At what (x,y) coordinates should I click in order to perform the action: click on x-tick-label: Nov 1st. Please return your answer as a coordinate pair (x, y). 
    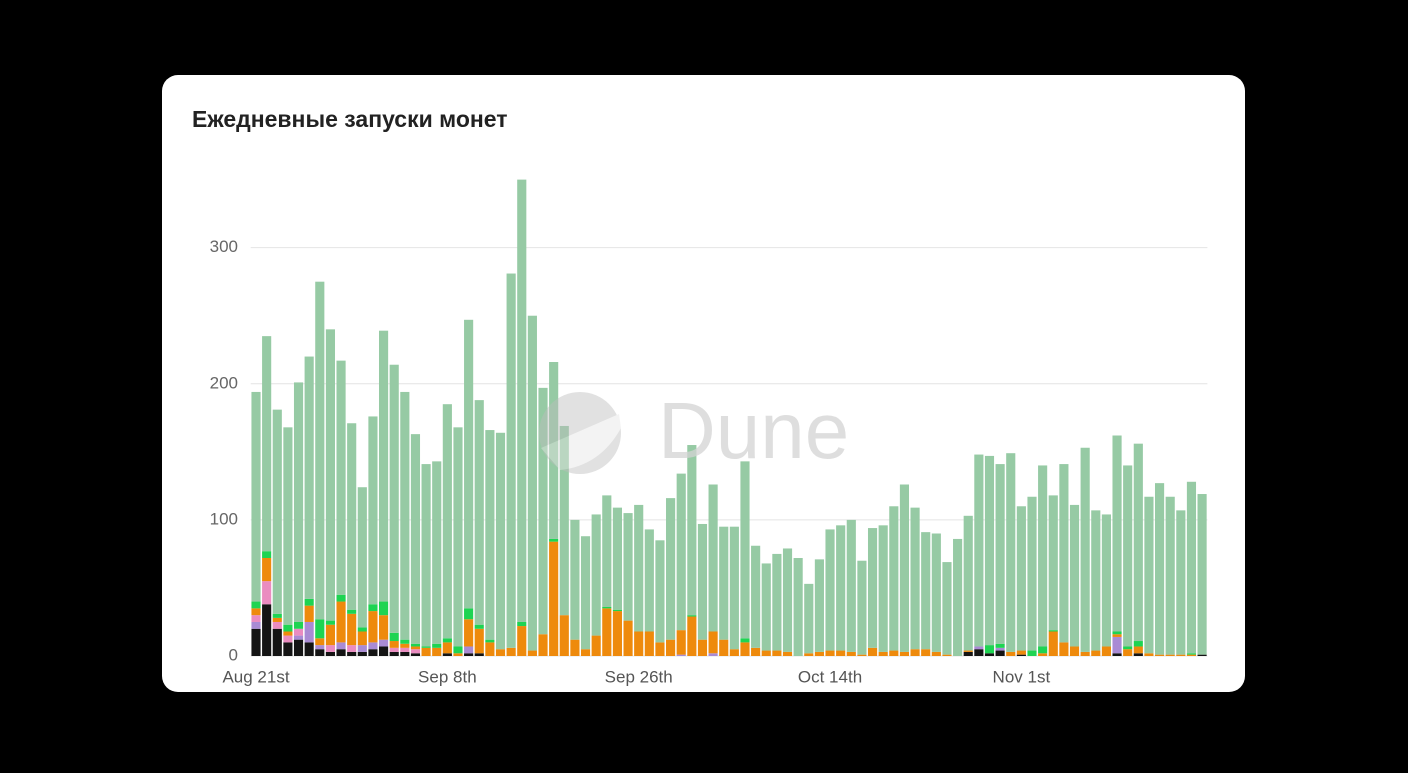
    Looking at the image, I should click on (1022, 676).